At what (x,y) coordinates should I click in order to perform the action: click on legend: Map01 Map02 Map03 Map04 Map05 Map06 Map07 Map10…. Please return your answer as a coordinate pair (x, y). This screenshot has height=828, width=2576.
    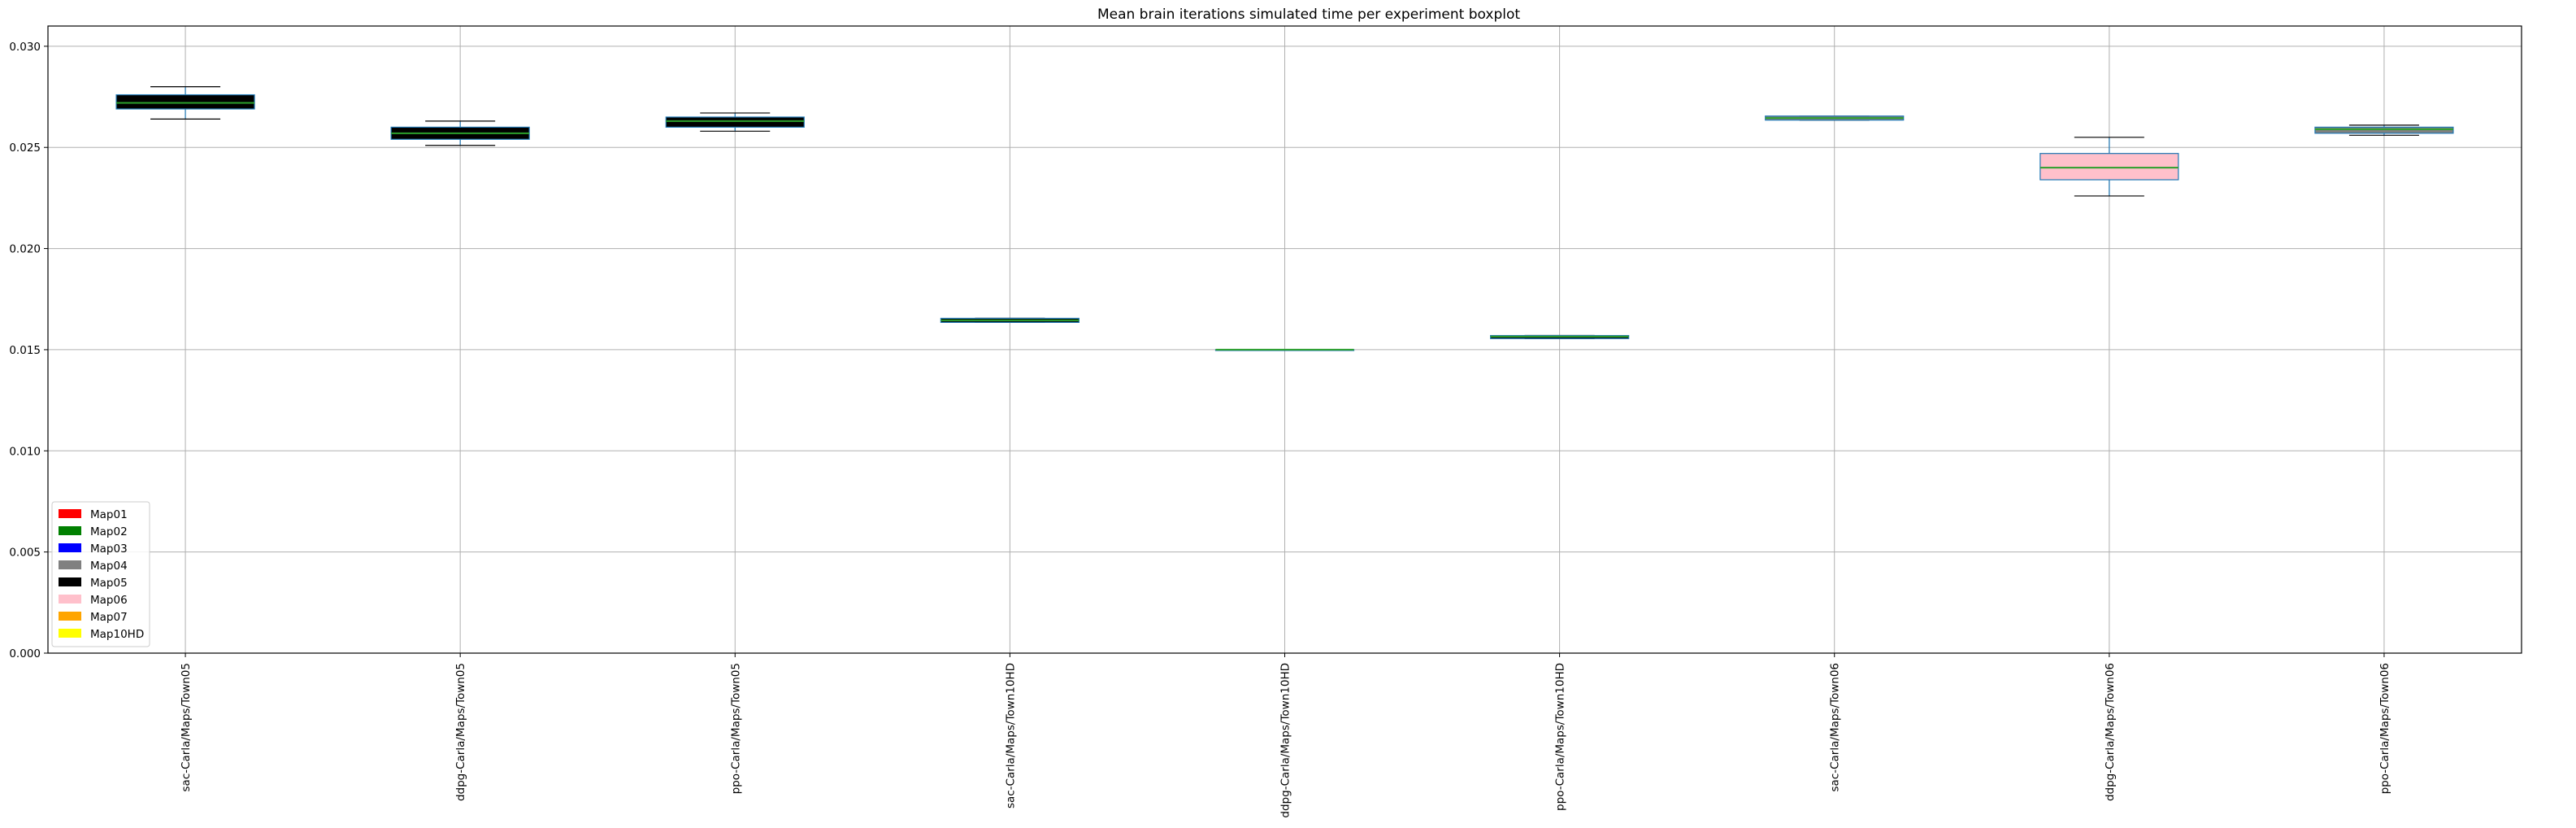
    Looking at the image, I should click on (100, 574).